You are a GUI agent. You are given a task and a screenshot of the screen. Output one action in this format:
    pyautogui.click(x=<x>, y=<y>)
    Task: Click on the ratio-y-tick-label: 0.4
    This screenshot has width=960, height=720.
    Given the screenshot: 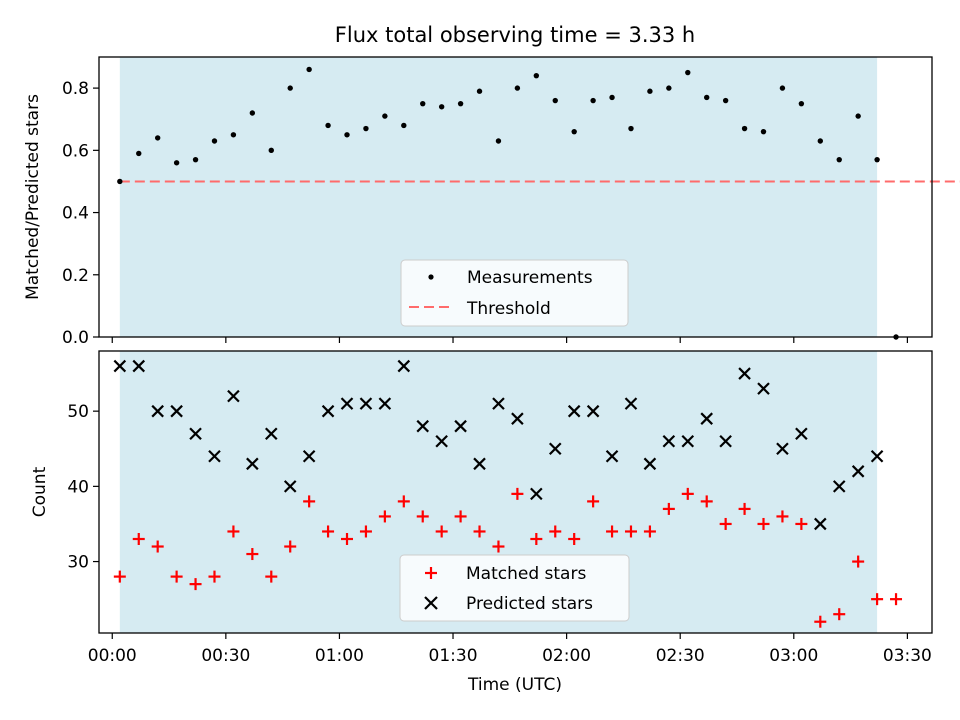 What is the action you would take?
    pyautogui.click(x=75, y=214)
    